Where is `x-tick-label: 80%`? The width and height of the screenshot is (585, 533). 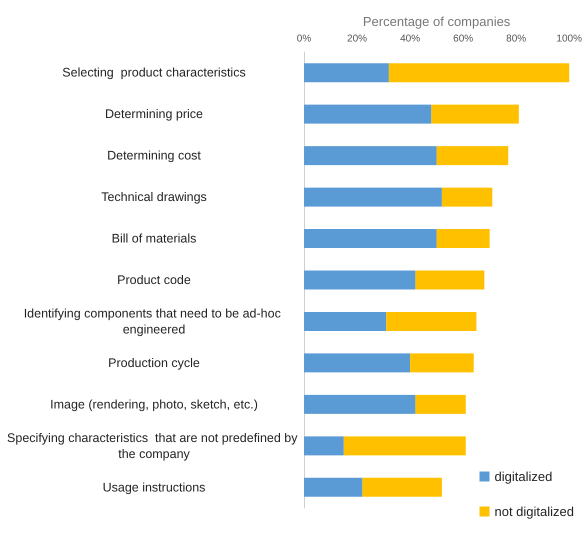 x-tick-label: 80% is located at coordinates (516, 39).